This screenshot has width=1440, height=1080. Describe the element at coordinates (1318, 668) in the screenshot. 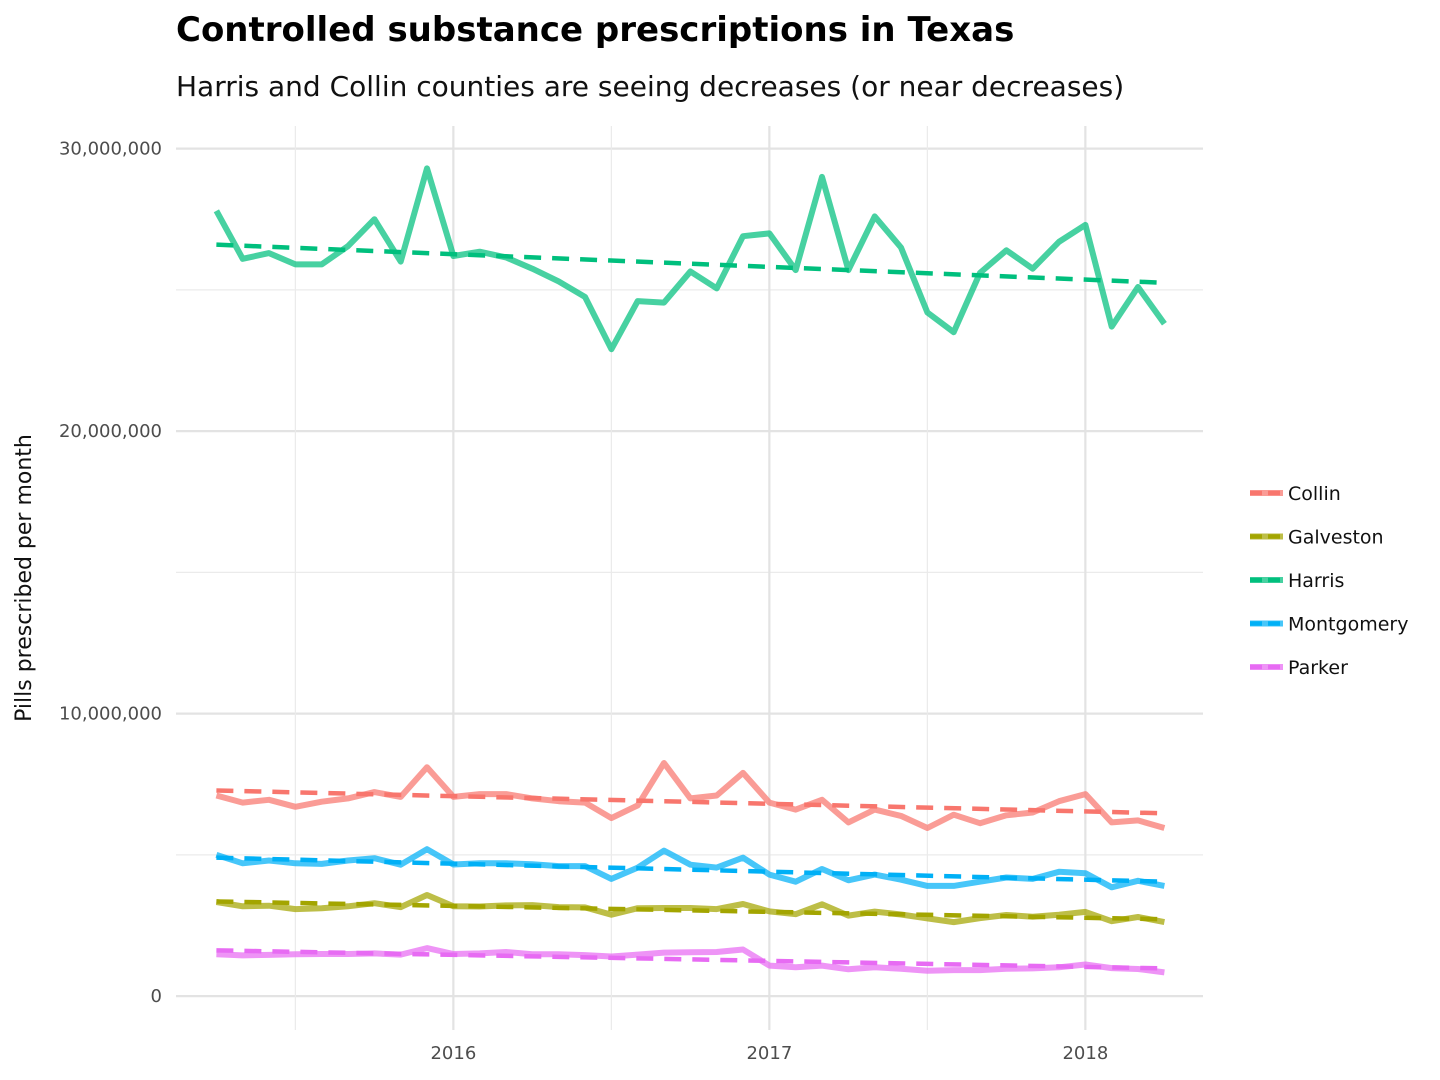

I see `legend-label-parker: Parker` at that location.